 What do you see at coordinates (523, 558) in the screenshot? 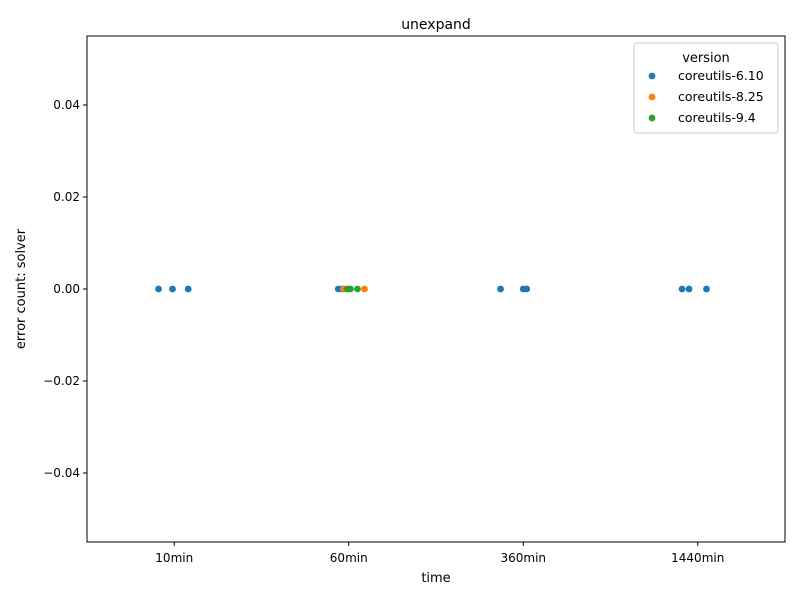
I see `x-tick-label: 360min` at bounding box center [523, 558].